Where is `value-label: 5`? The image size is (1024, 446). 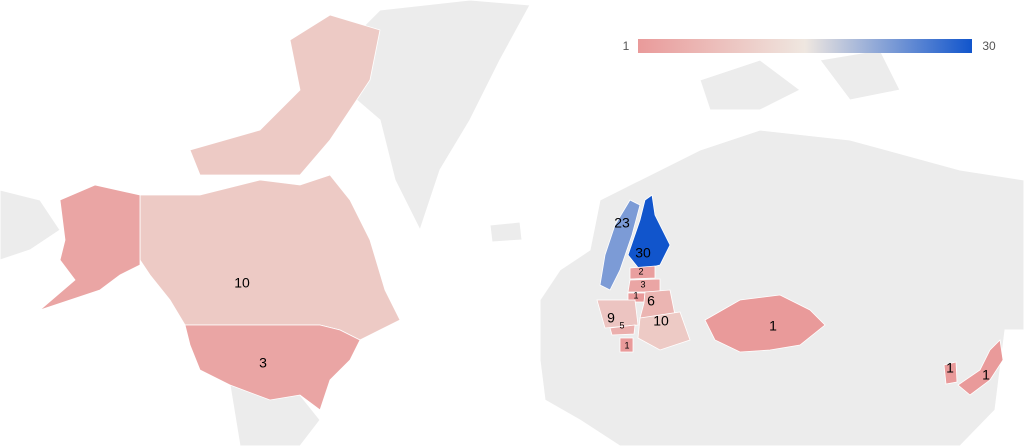 value-label: 5 is located at coordinates (621, 325).